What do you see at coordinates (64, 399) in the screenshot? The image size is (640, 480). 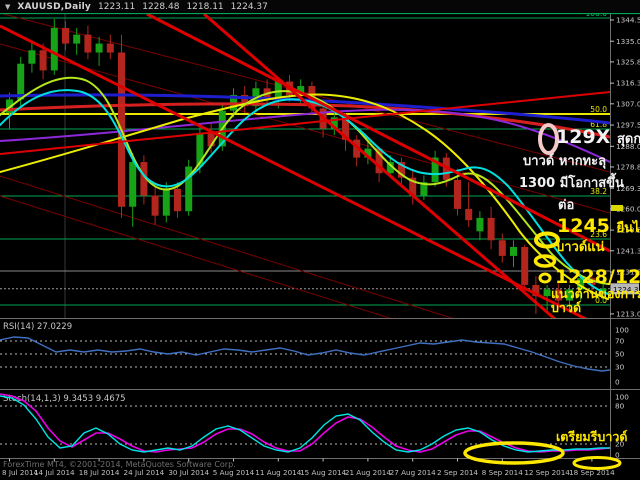 I see `stoch-label: Stoch(14,1,3) 9.3453 9.4675` at bounding box center [64, 399].